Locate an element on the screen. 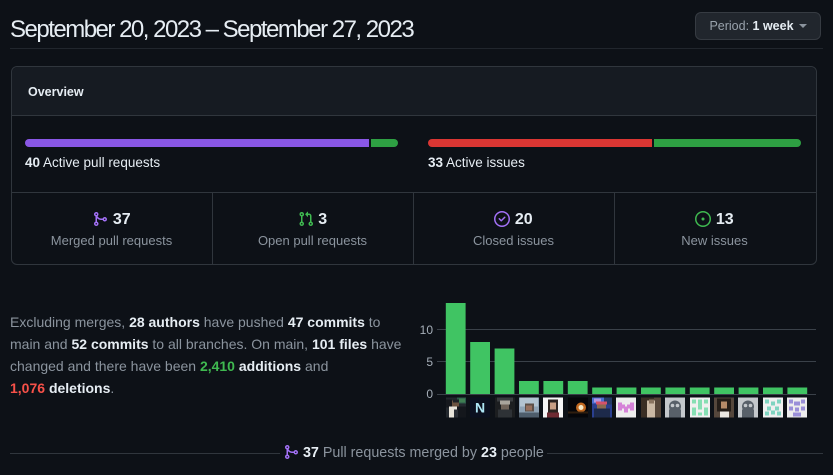 This screenshot has width=833, height=475. svg-text: 10 is located at coordinates (427, 330).